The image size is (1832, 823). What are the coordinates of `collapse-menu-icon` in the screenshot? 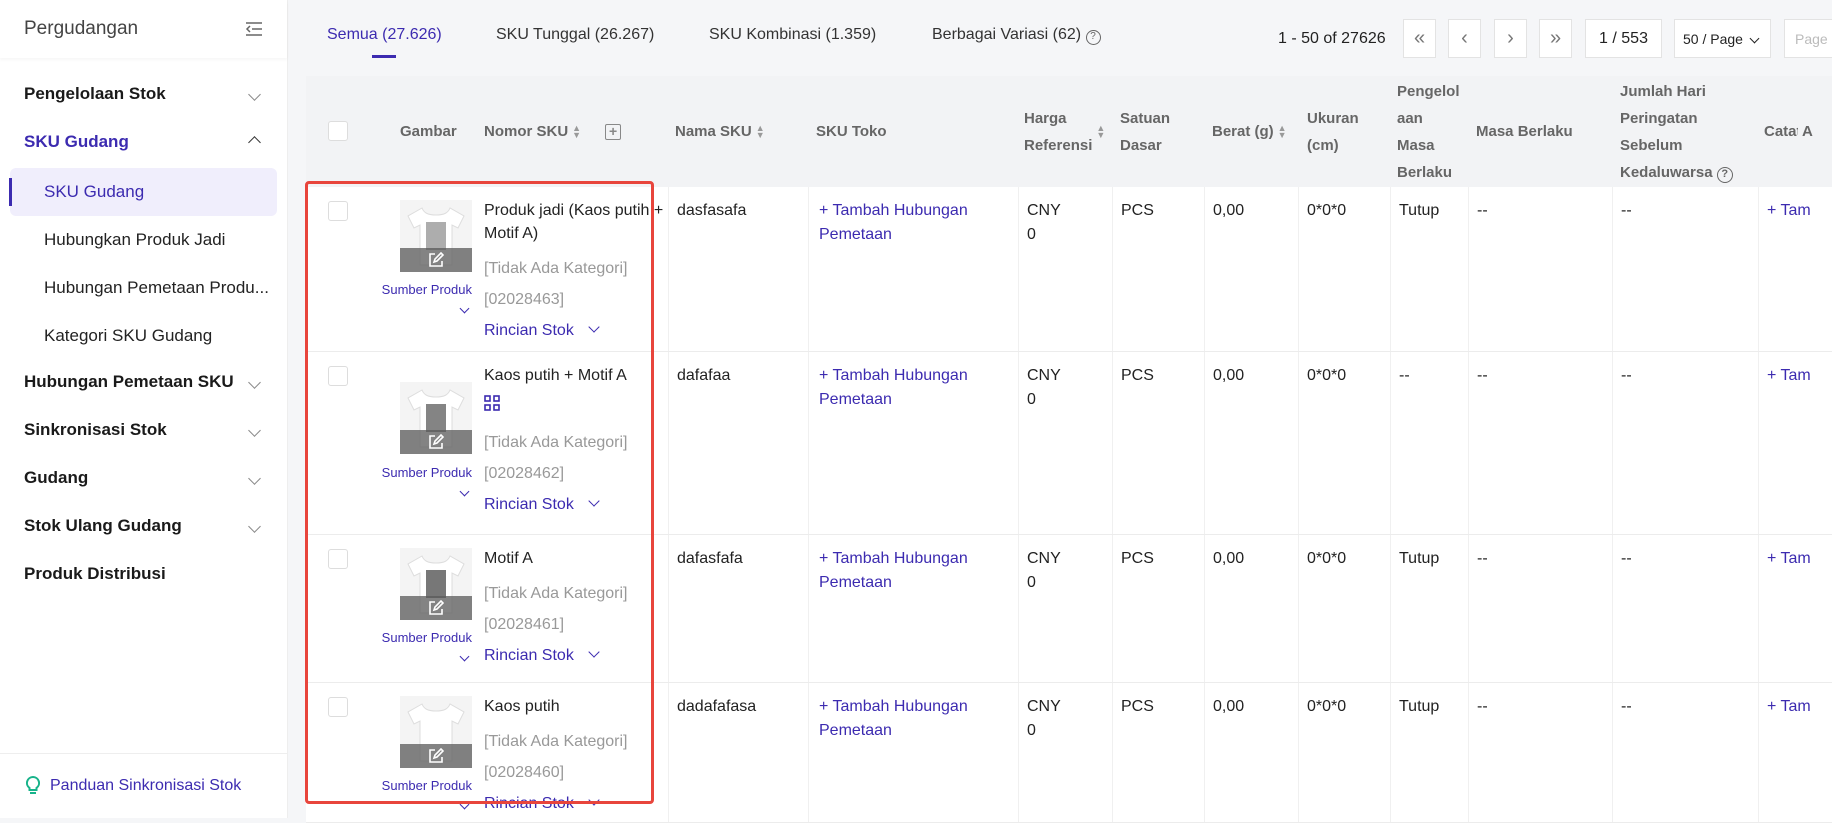 It's located at (254, 29).